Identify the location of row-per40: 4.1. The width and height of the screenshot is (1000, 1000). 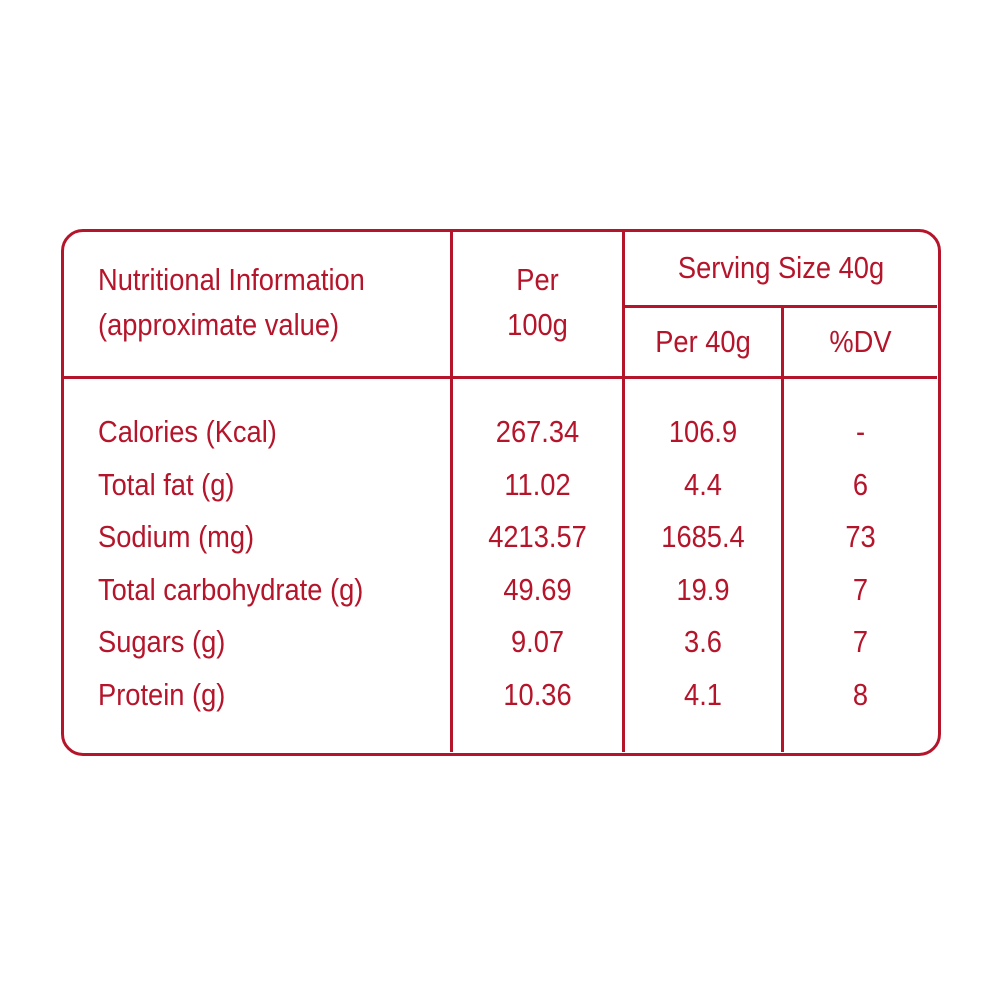
(703, 694).